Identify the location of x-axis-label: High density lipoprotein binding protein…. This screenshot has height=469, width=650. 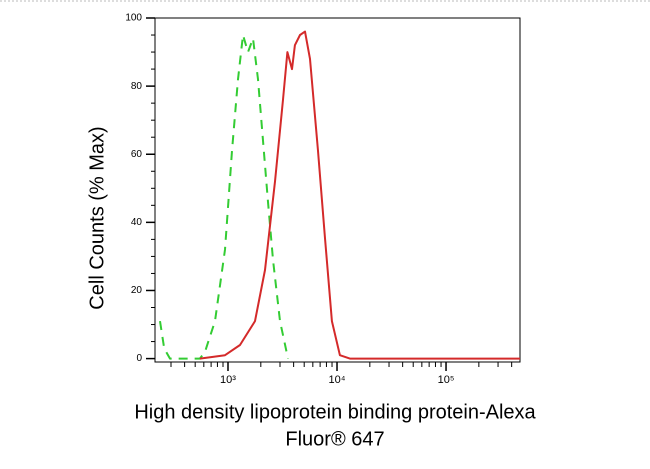
(335, 412).